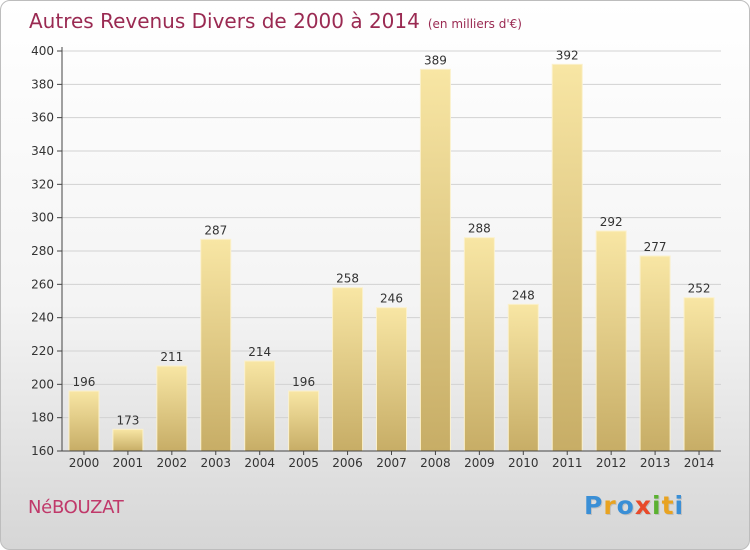 This screenshot has height=550, width=750. I want to click on chart-title-unit: (en milliers d'€), so click(474, 24).